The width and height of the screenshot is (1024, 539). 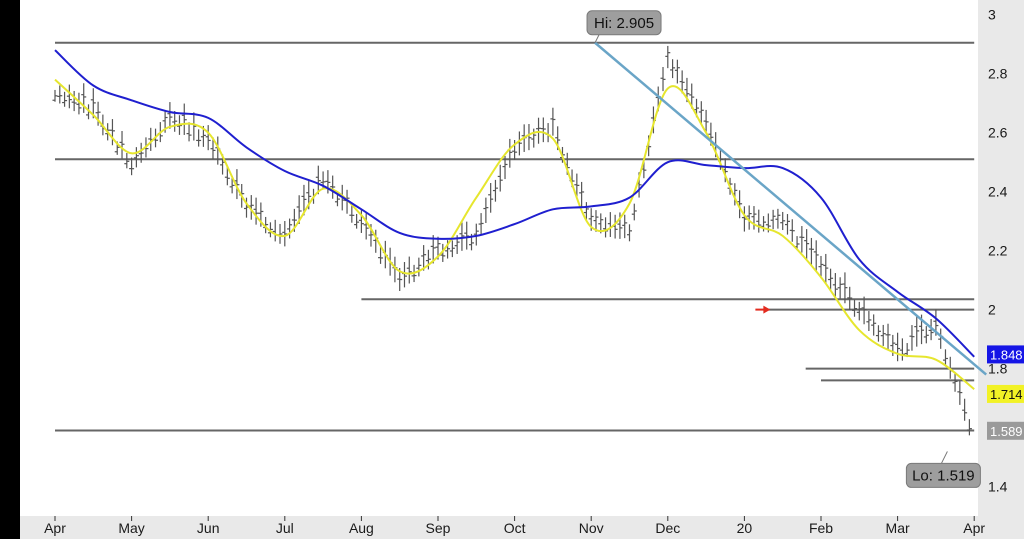 I want to click on value-tags: 1.848 1.714 1.589, so click(x=1005, y=392).